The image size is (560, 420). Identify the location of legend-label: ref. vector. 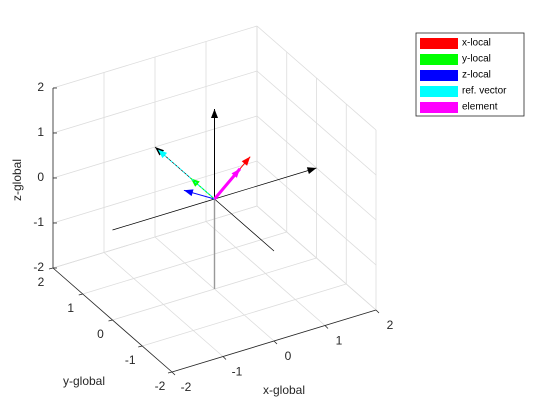
(484, 91).